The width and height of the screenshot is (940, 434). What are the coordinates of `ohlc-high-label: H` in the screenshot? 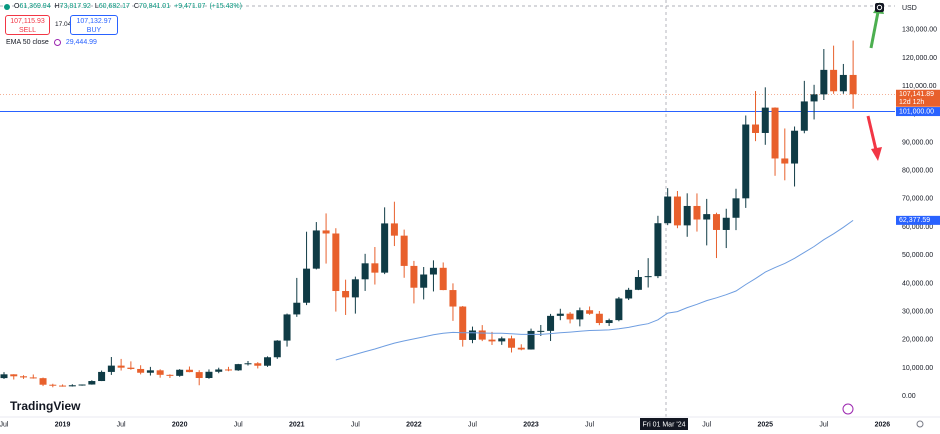 It's located at (57, 6).